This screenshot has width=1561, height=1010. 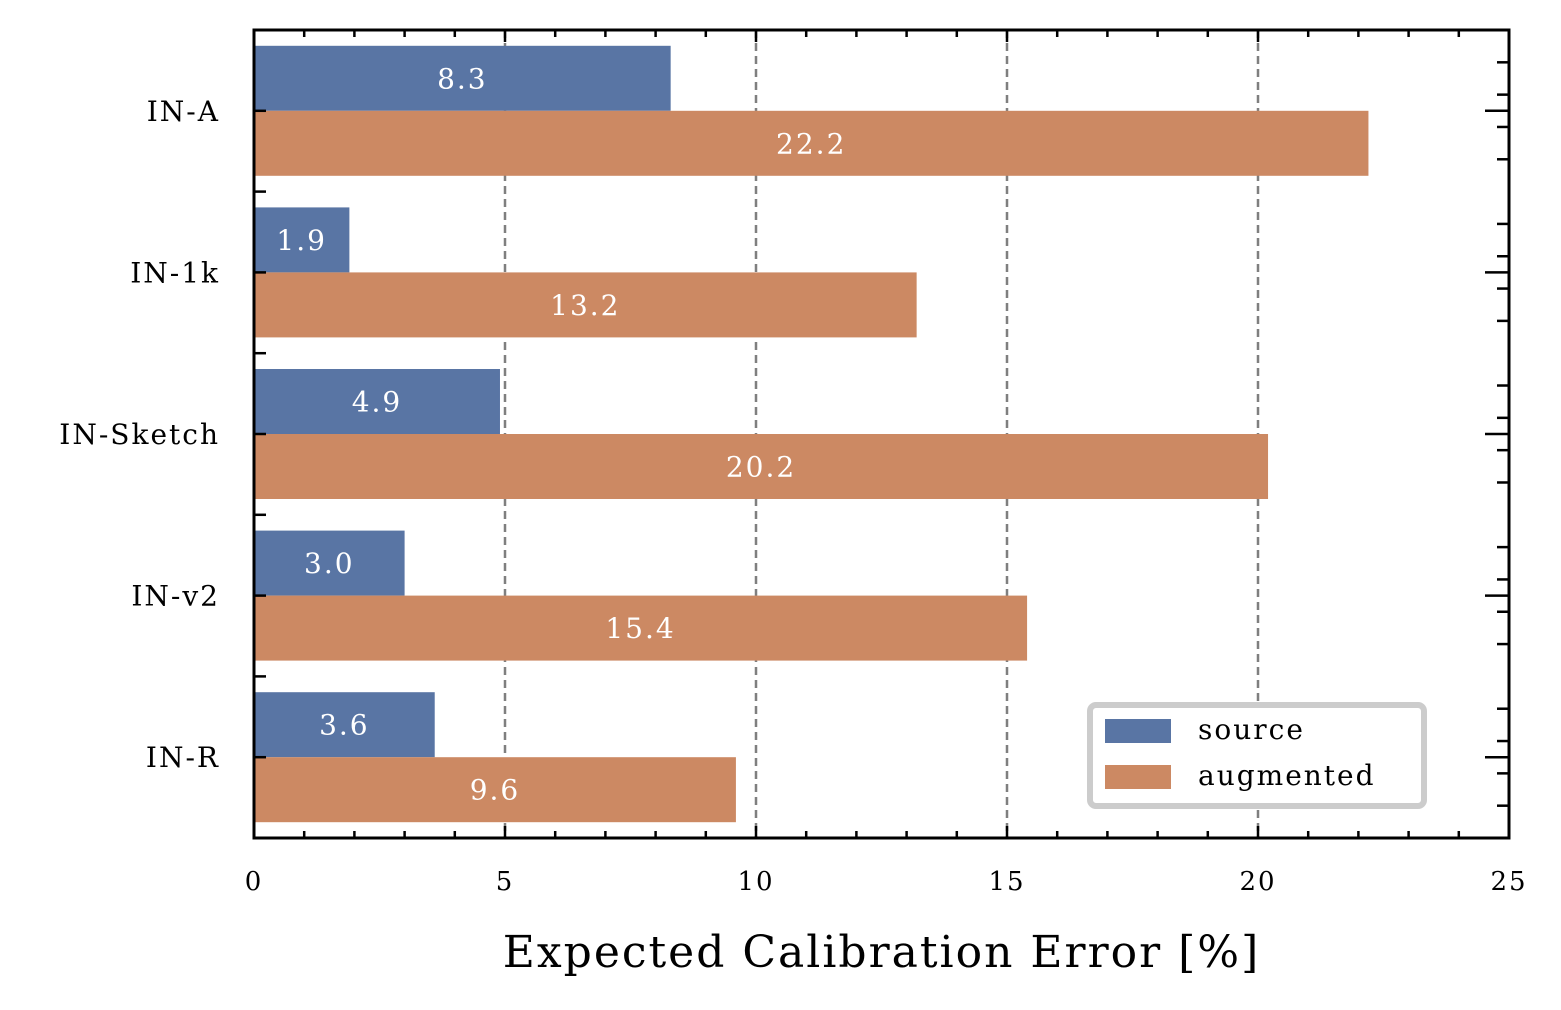 I want to click on bar-value-label: 15.4, so click(x=640, y=628).